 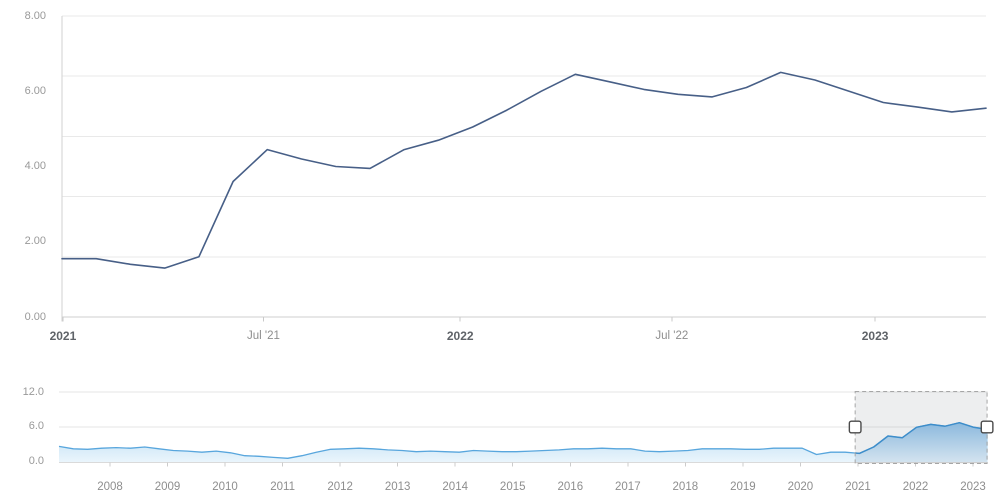 What do you see at coordinates (987, 427) in the screenshot?
I see `navigator-handle-right` at bounding box center [987, 427].